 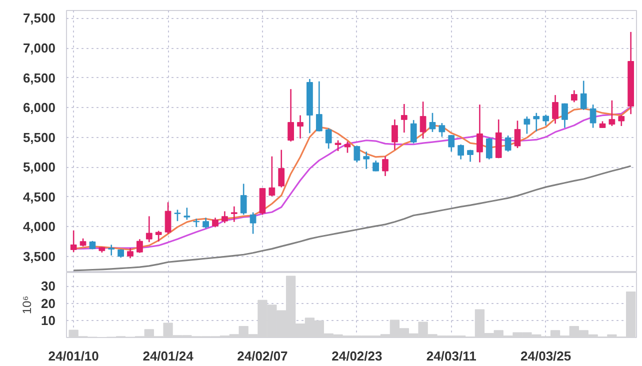 What do you see at coordinates (73, 356) in the screenshot?
I see `x-tick-label: 24/01/10` at bounding box center [73, 356].